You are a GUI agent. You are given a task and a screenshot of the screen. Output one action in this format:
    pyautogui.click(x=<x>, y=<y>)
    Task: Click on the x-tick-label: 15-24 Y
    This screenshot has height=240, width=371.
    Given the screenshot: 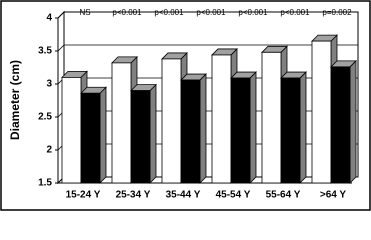 What is the action you would take?
    pyautogui.click(x=83, y=195)
    